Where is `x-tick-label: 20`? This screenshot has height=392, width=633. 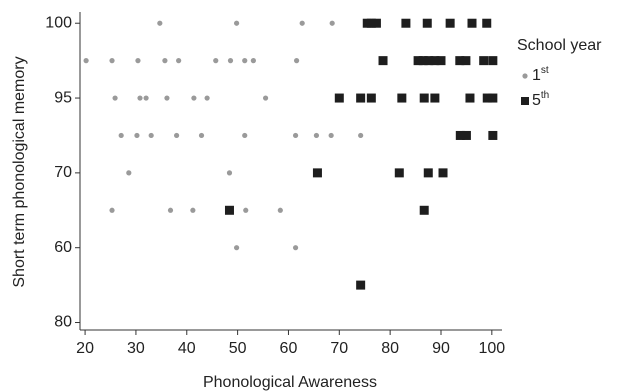 x-tick-label: 20 is located at coordinates (85, 348).